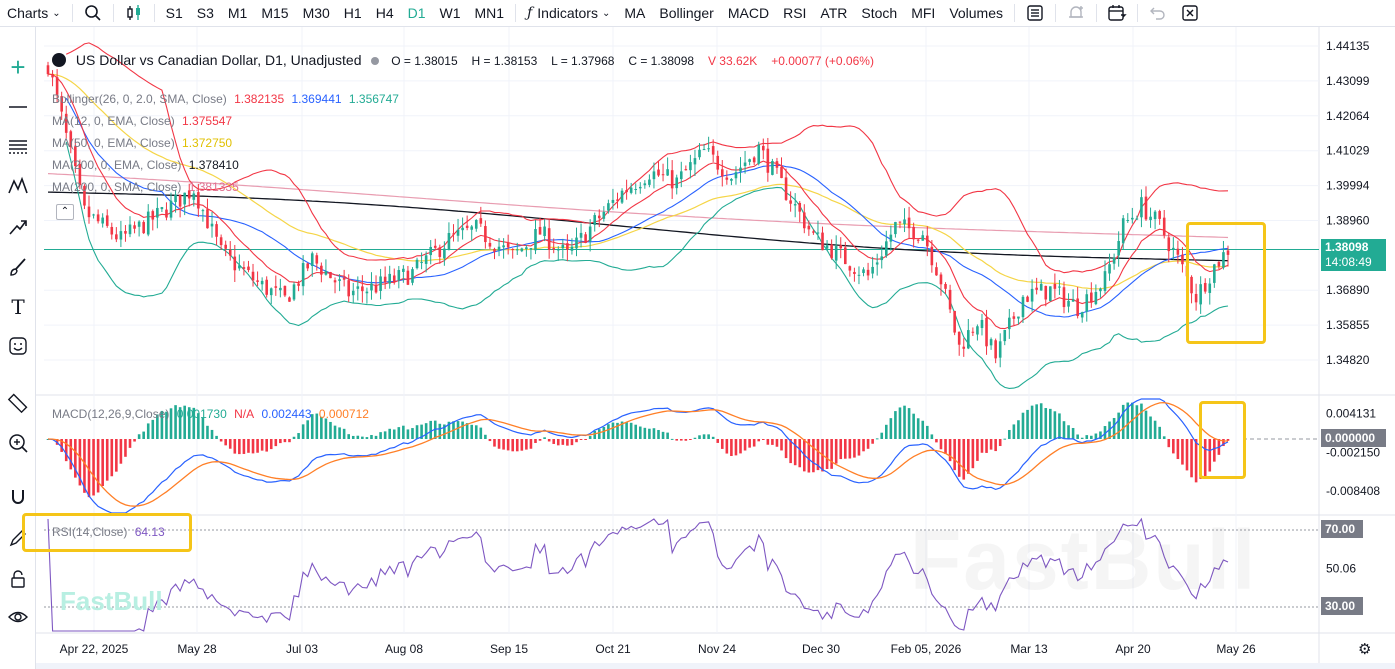  I want to click on search-icon, so click(93, 13).